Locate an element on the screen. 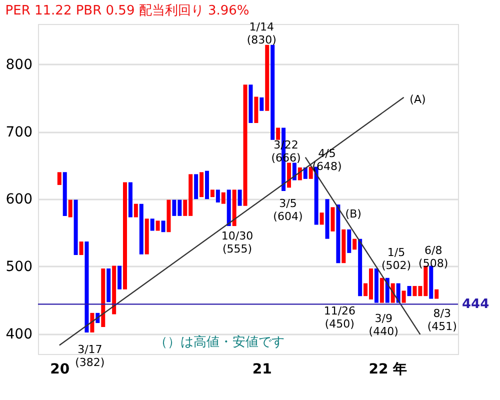 The height and width of the screenshot is (400, 500). annotation: 6/8 (508) is located at coordinates (433, 257).